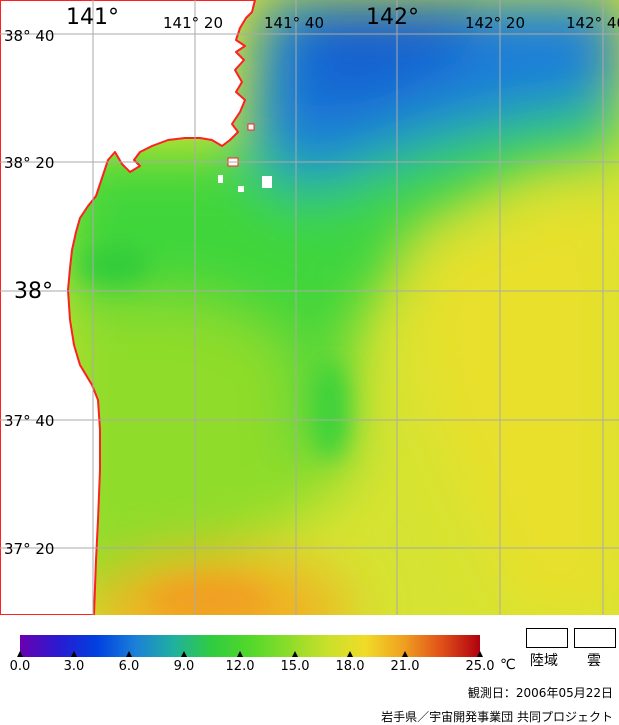 The height and width of the screenshot is (725, 619). Describe the element at coordinates (240, 666) in the screenshot. I see `colorbar-tick: 12.0` at that location.